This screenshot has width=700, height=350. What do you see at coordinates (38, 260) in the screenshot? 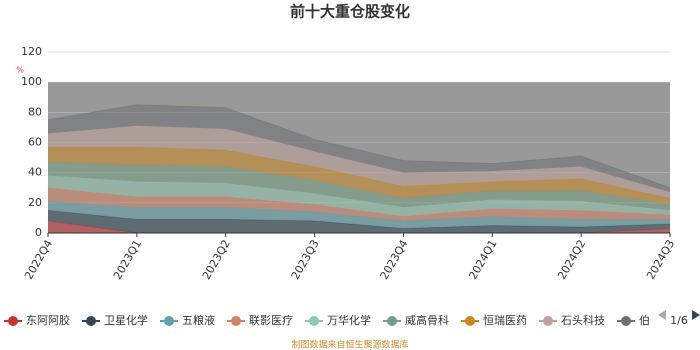
I see `x-tick-label: 2022Q4` at bounding box center [38, 260].